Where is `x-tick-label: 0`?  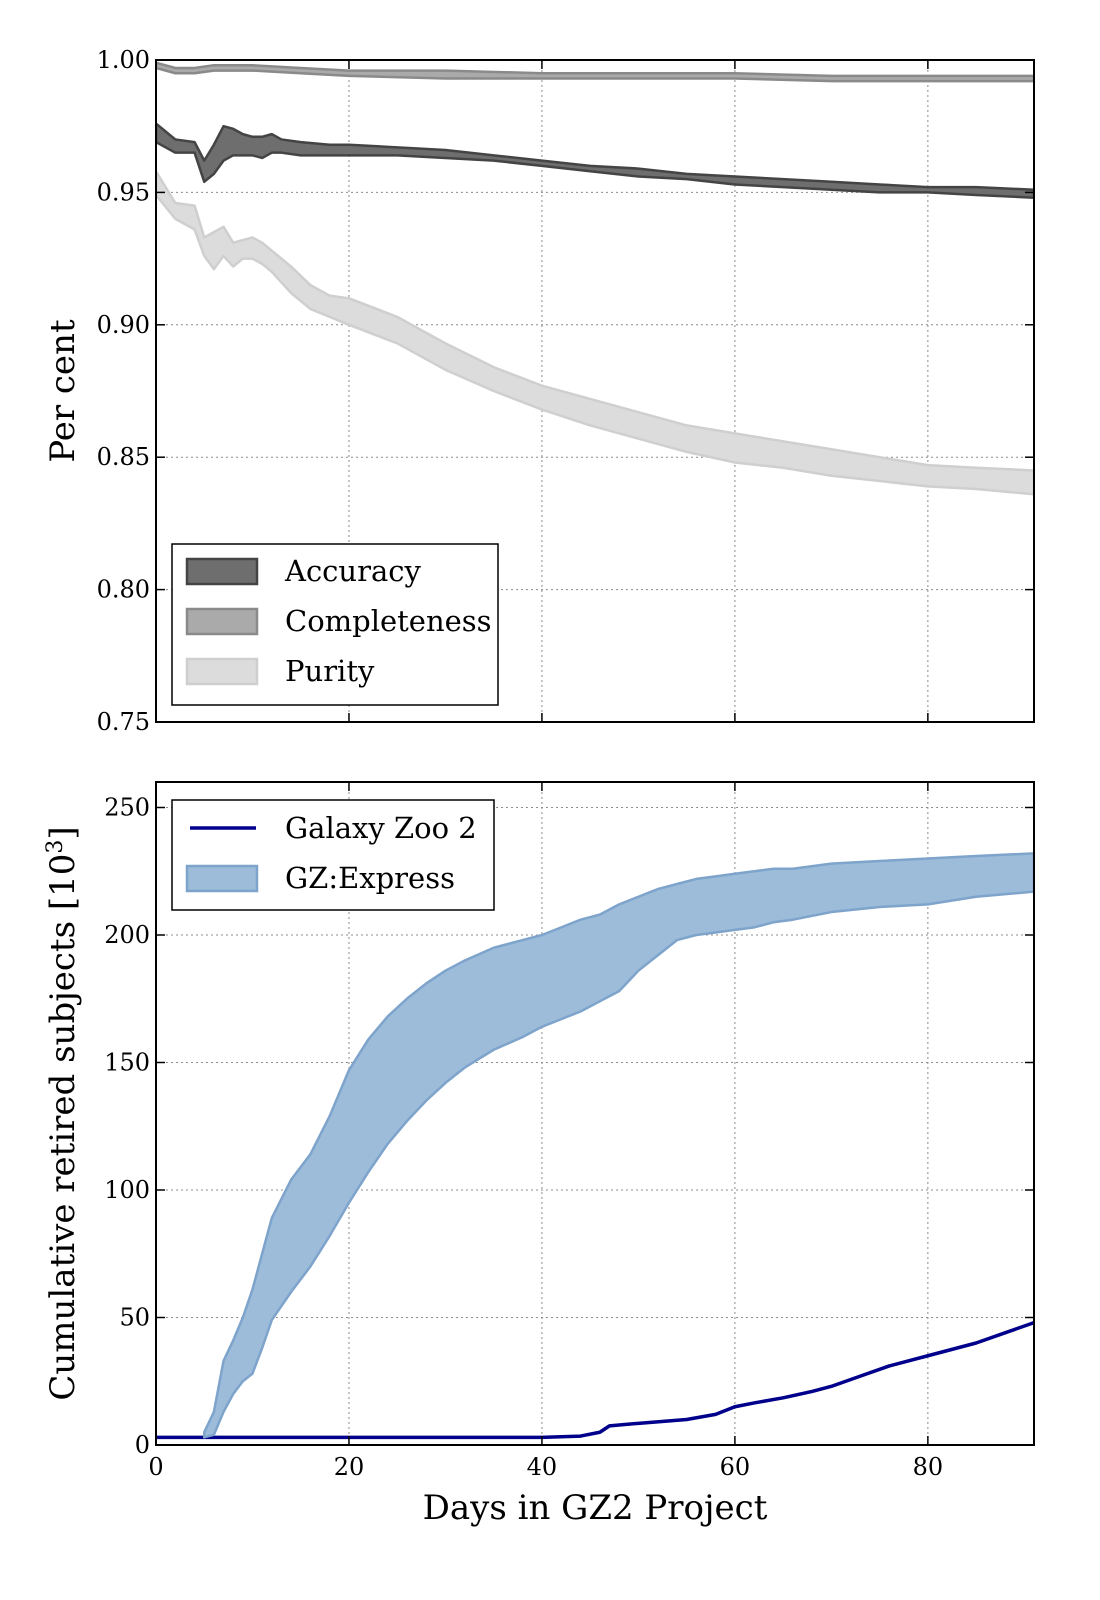
x-tick-label: 0 is located at coordinates (155, 1467).